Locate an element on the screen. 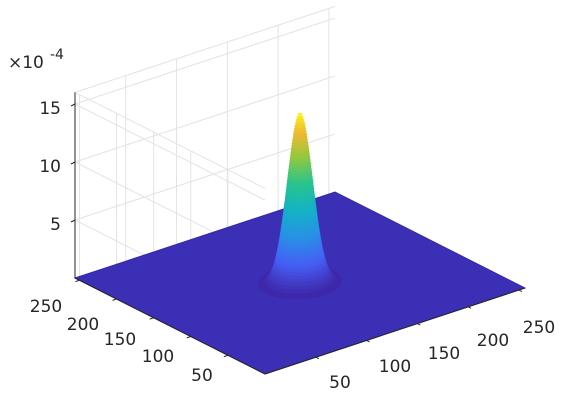 Image resolution: width=570 pixels, height=420 pixels. surface-peak is located at coordinates (300, 206).